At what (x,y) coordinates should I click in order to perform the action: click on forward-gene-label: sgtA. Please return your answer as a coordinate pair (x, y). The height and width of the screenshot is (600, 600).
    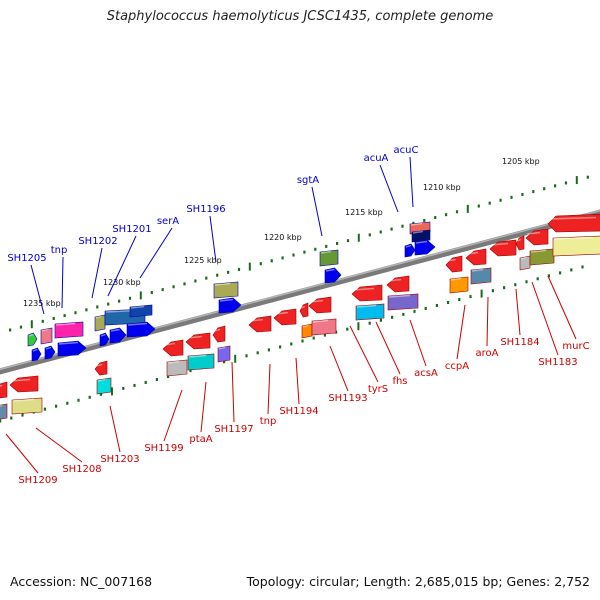
    Looking at the image, I should click on (308, 180).